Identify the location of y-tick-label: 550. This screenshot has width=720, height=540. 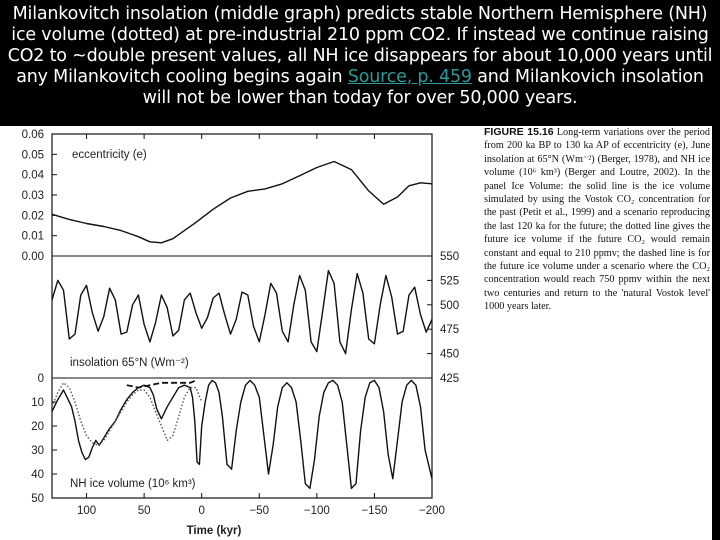
(449, 257).